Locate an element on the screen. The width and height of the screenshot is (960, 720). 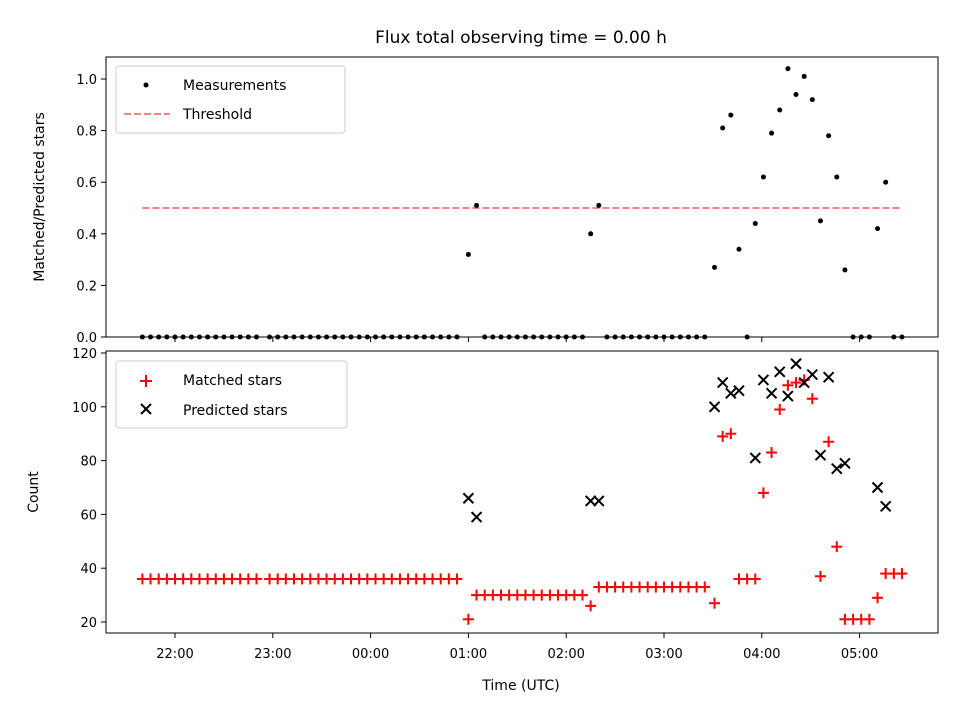
top-plot-y-ticks: 0.0 0.2 0.4 0.6 0.8 1.0 is located at coordinates (91, 209).